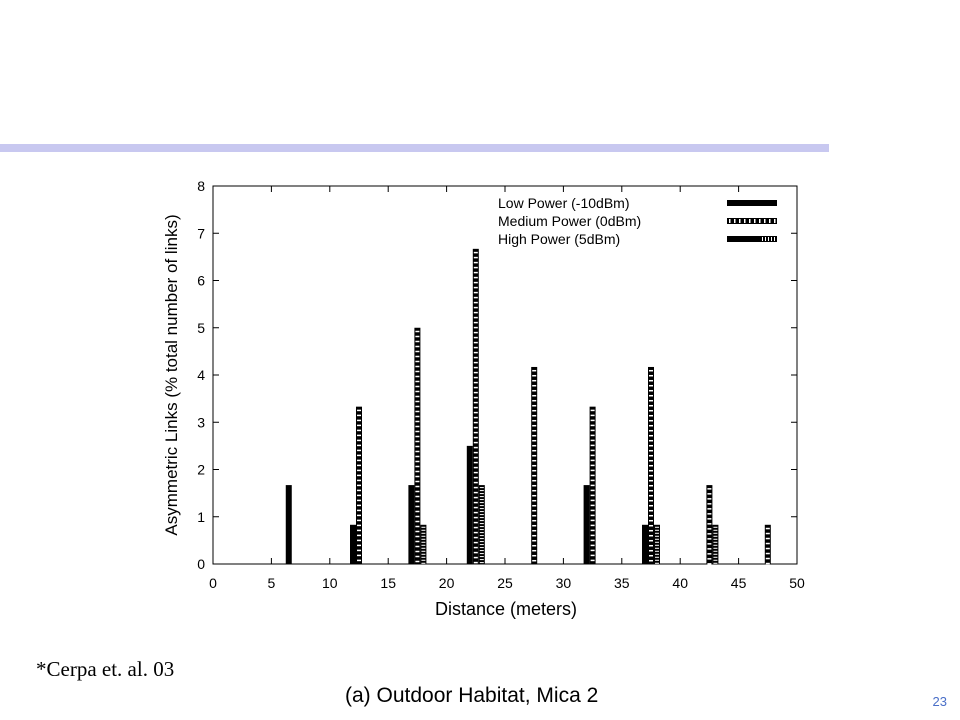  Describe the element at coordinates (797, 583) in the screenshot. I see `x-tick-label: 50` at that location.